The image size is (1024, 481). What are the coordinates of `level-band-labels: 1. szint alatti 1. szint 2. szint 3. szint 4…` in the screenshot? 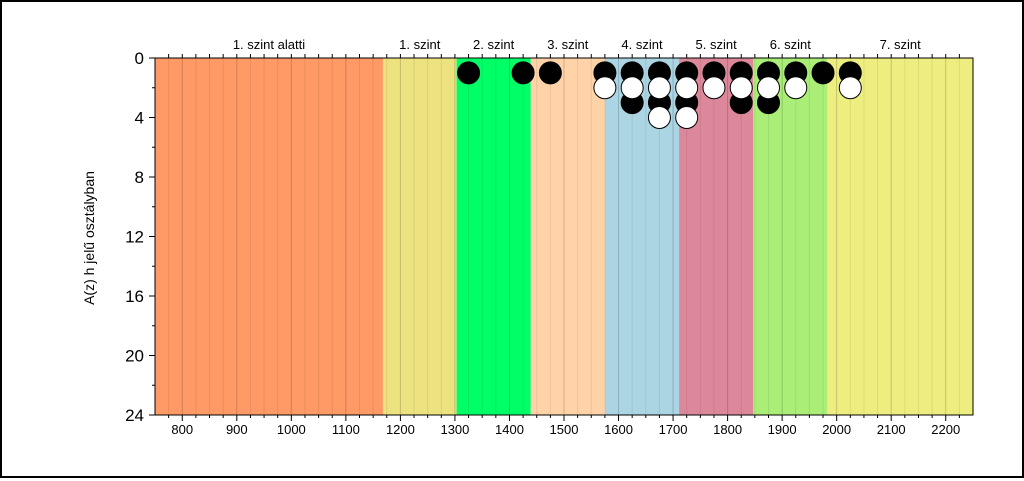 It's located at (577, 44).